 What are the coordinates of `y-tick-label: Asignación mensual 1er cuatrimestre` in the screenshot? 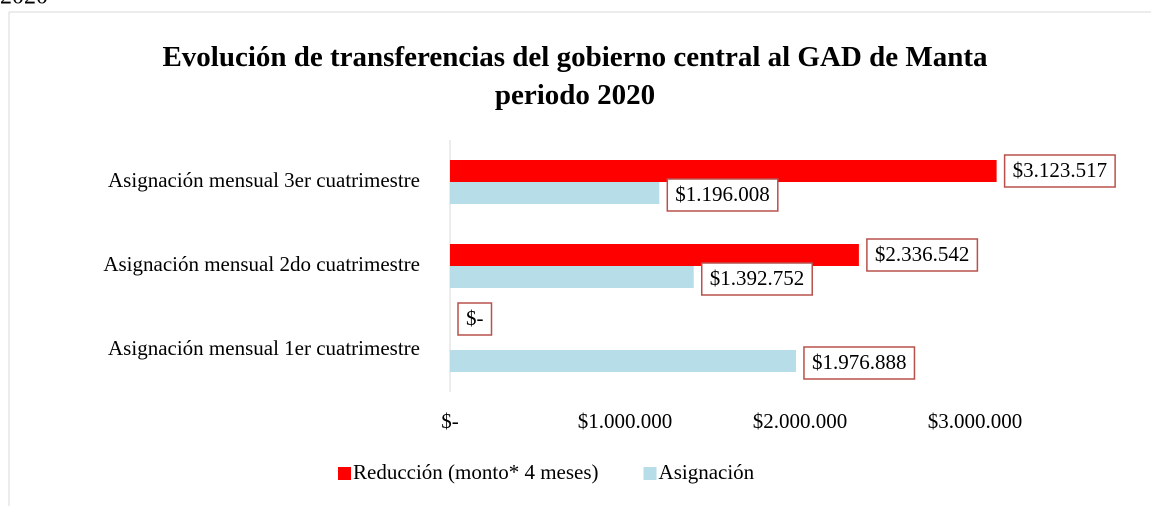 It's located at (264, 348).